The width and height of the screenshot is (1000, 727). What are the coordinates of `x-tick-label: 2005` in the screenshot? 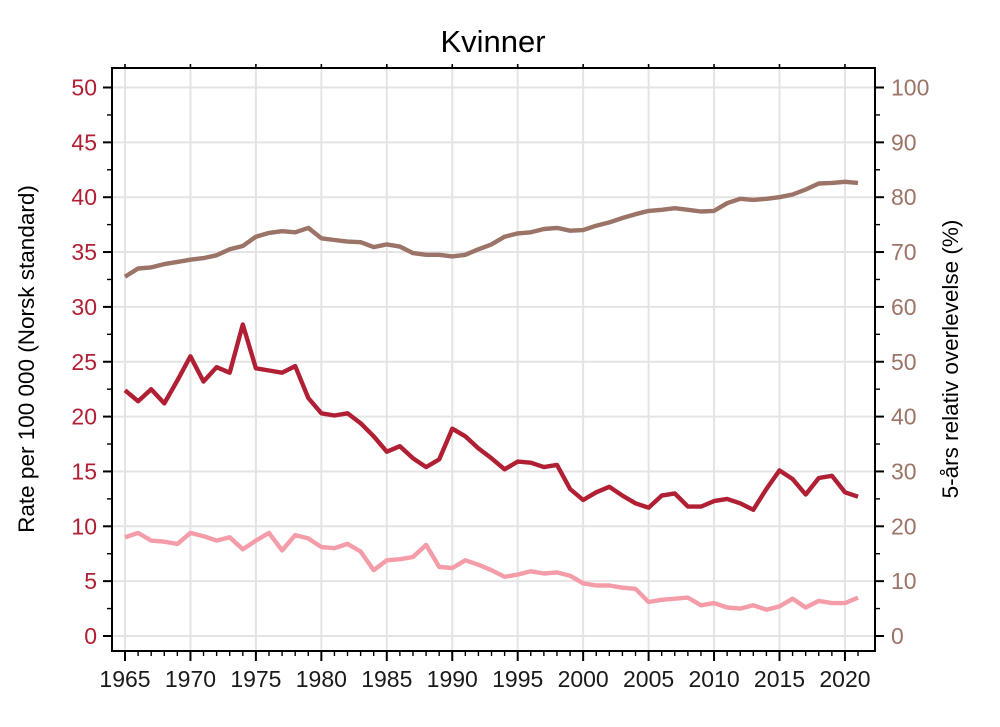 It's located at (648, 679).